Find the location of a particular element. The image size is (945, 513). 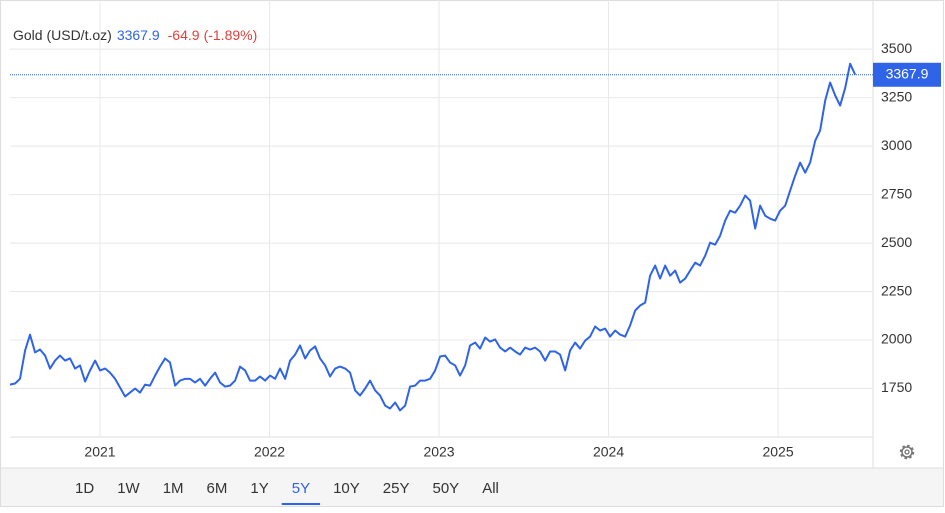

price-change-pct: (-1.89%) is located at coordinates (231, 35).